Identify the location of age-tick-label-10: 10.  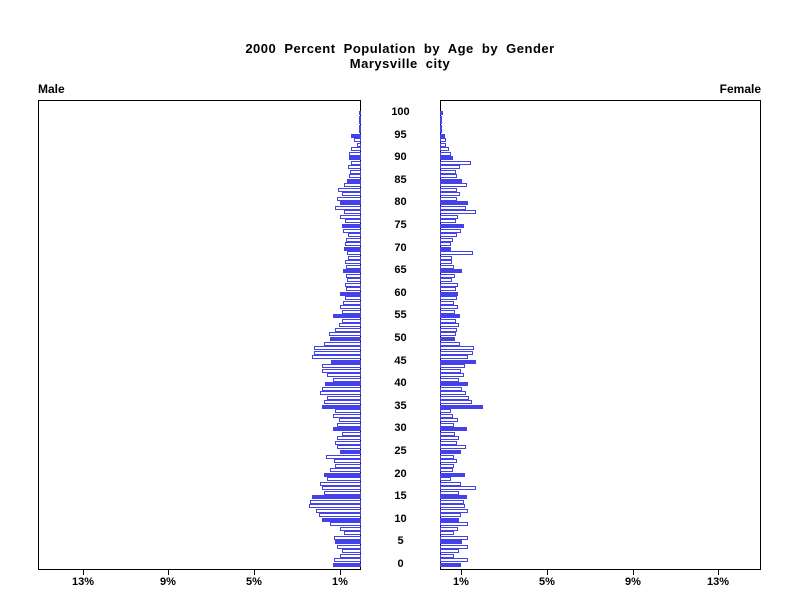
(400, 518).